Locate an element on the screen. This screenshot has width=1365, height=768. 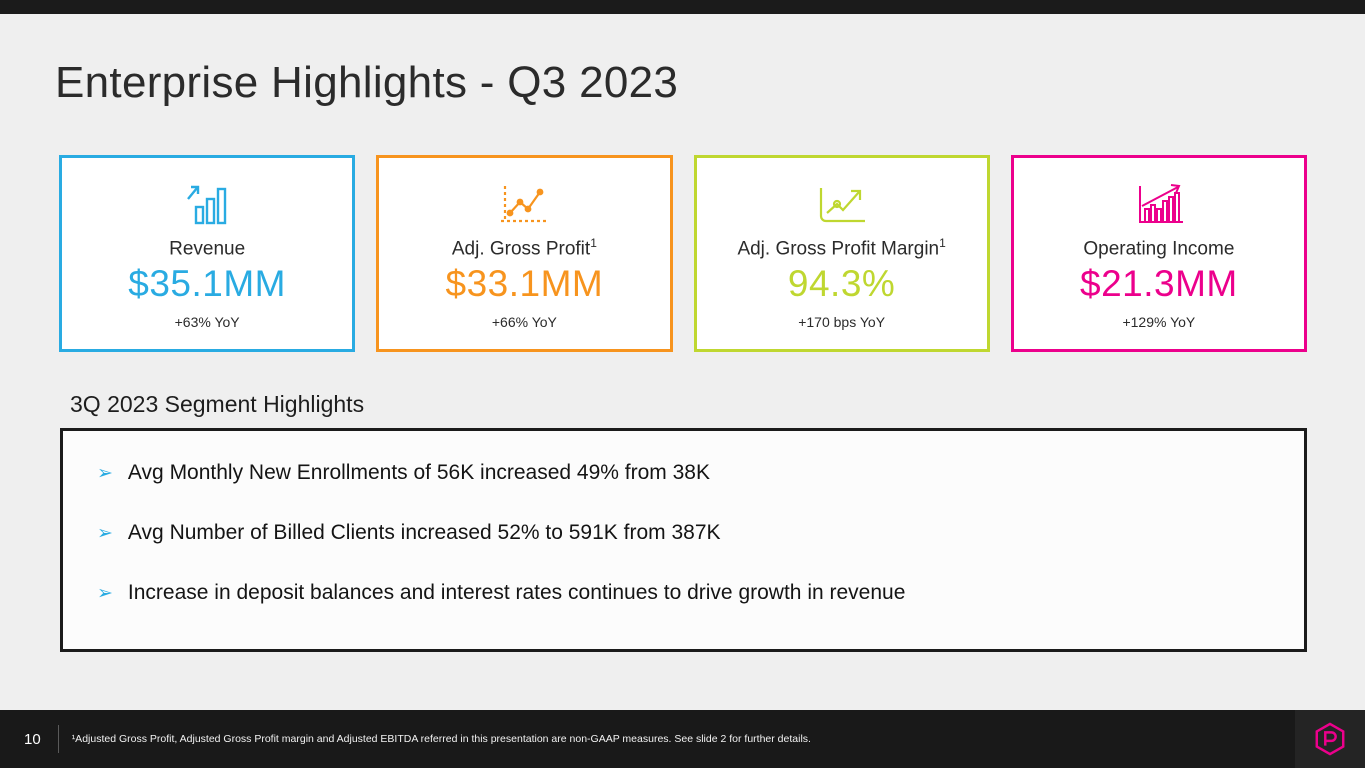
page-number: 10 is located at coordinates (32, 739).